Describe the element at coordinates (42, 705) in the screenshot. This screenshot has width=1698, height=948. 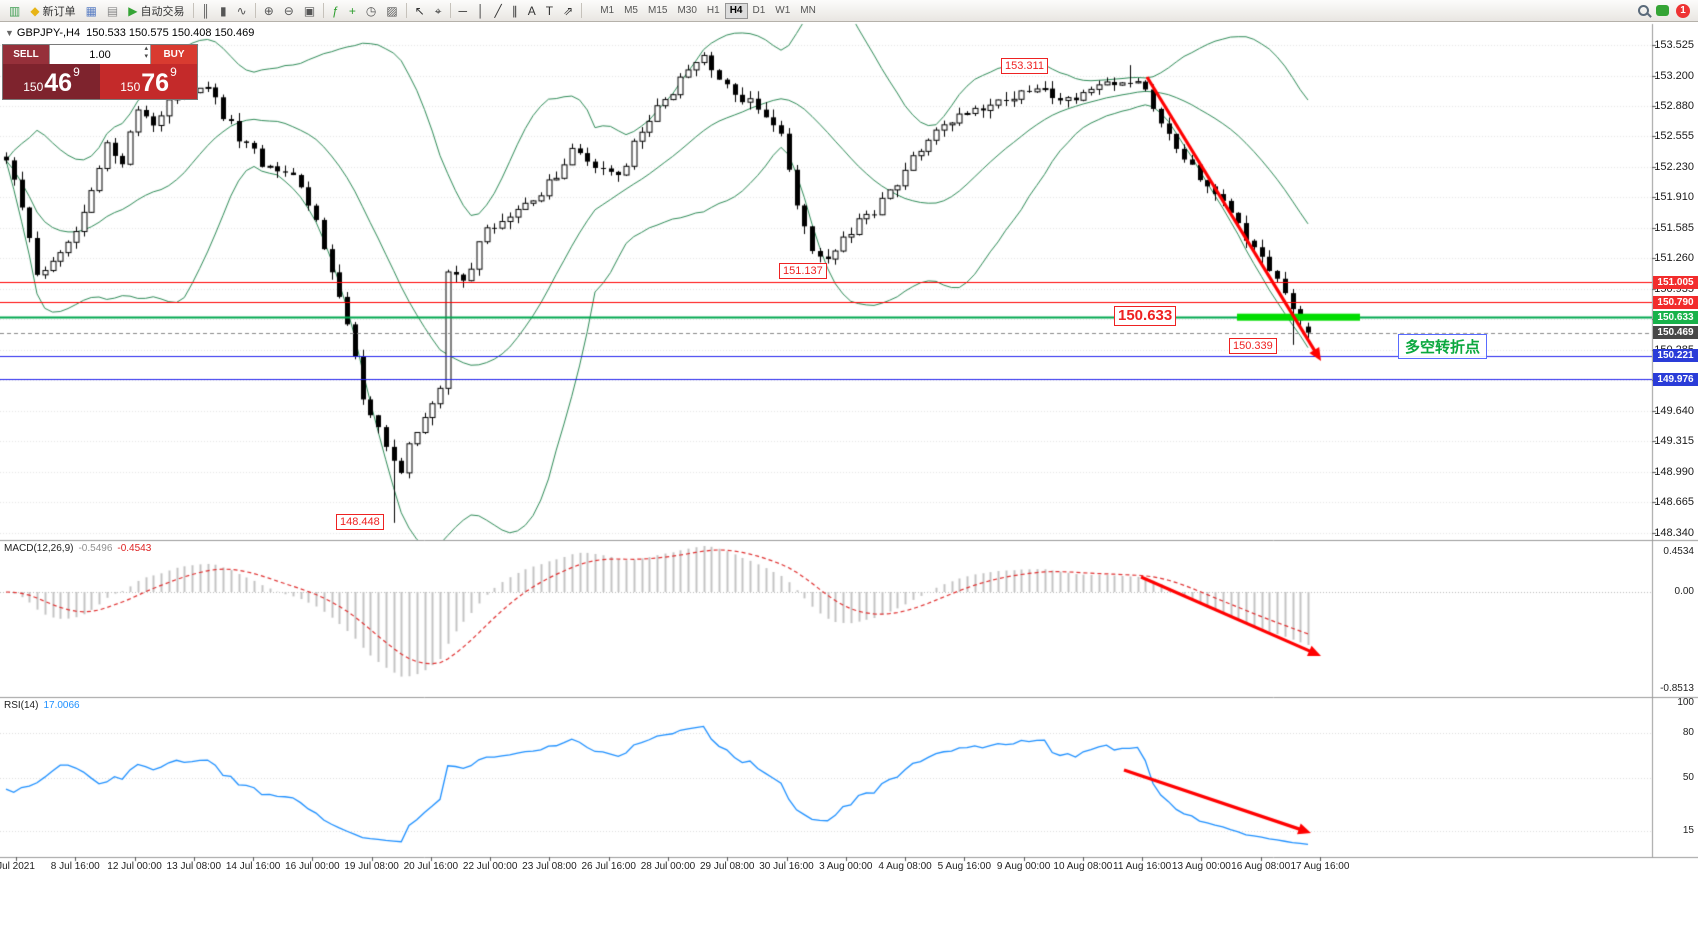
I see `rsi-label: RSI(14) 17.0066` at that location.